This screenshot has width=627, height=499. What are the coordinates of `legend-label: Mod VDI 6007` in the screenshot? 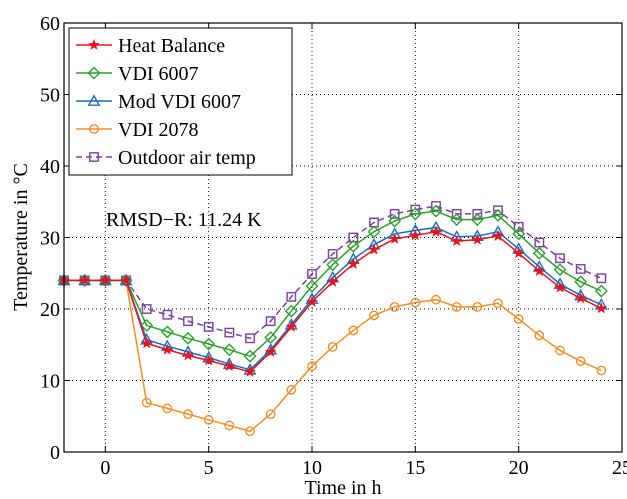 It's located at (179, 102).